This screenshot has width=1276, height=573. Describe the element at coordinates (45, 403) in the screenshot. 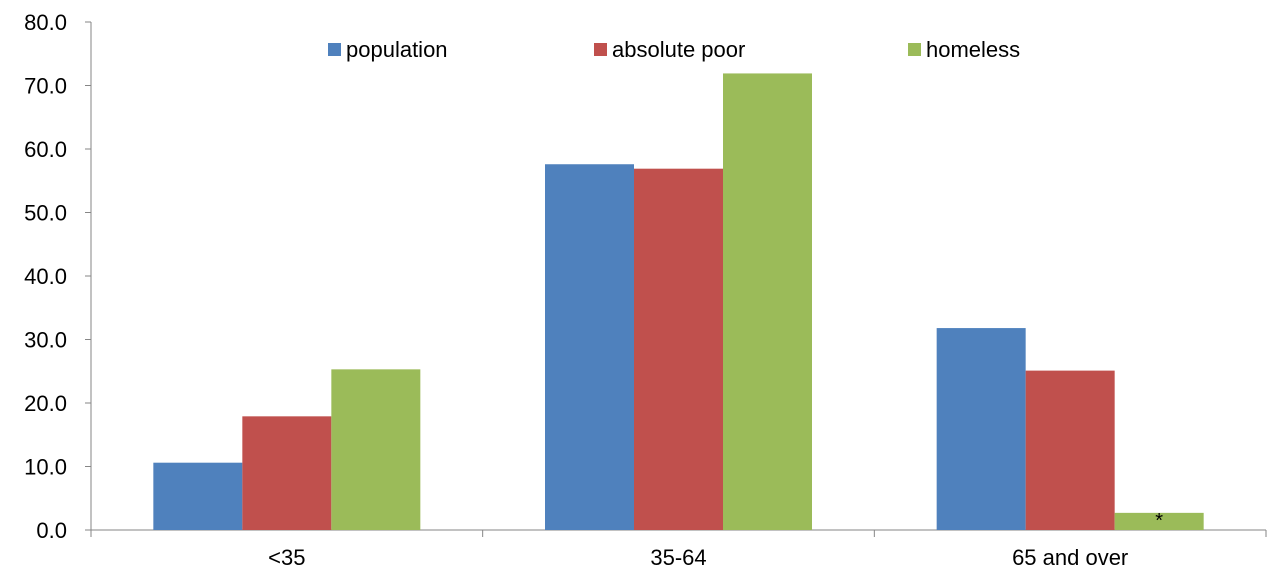

I see `y-tick-label: 20.0` at that location.